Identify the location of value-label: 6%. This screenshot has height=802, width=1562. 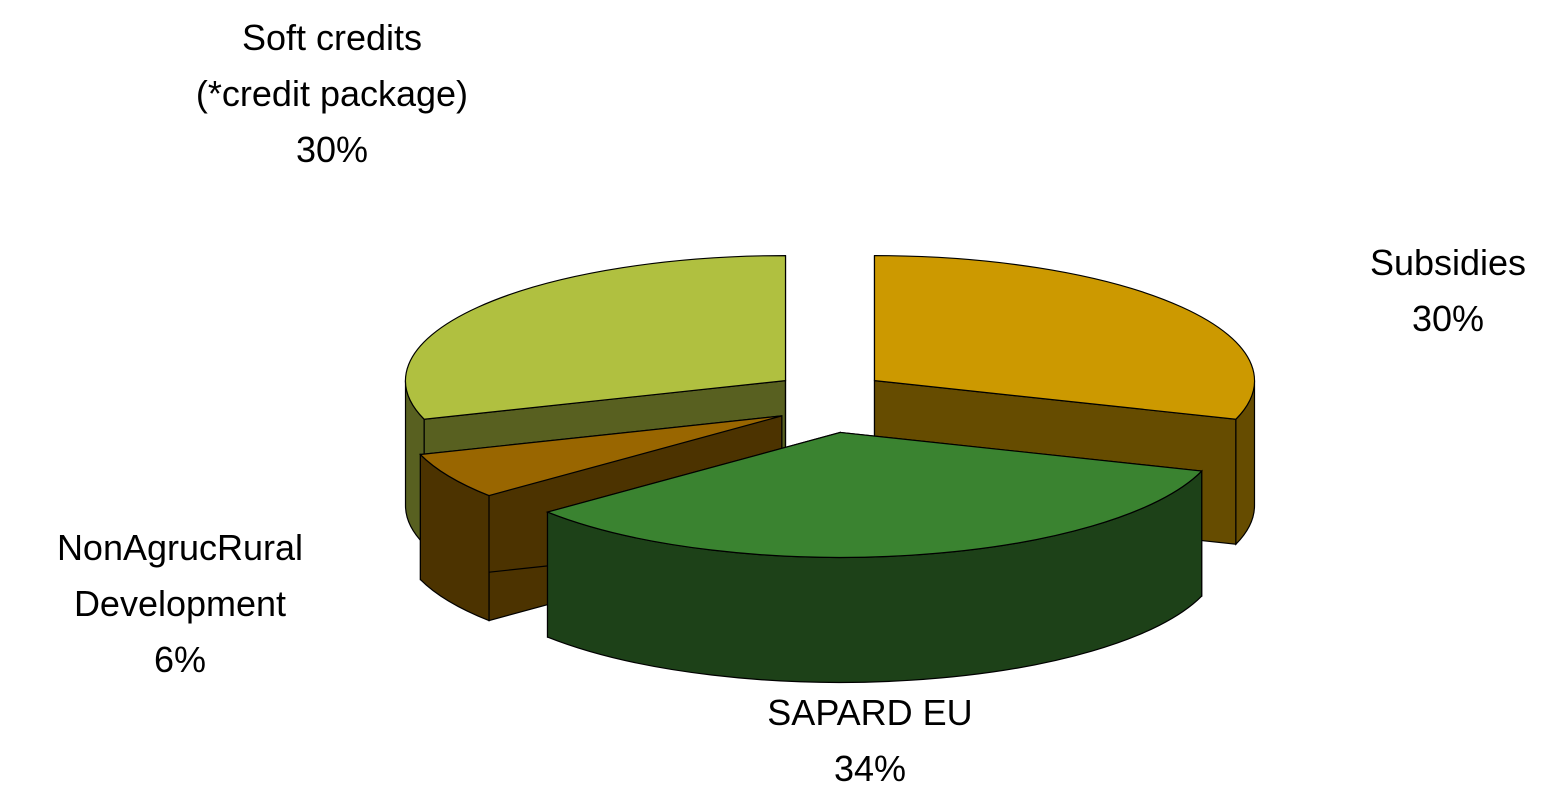
(180, 659).